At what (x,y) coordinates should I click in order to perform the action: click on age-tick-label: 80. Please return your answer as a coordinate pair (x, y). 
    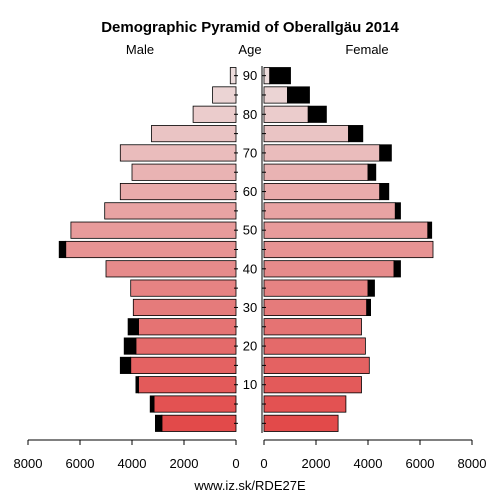
    Looking at the image, I should click on (250, 114).